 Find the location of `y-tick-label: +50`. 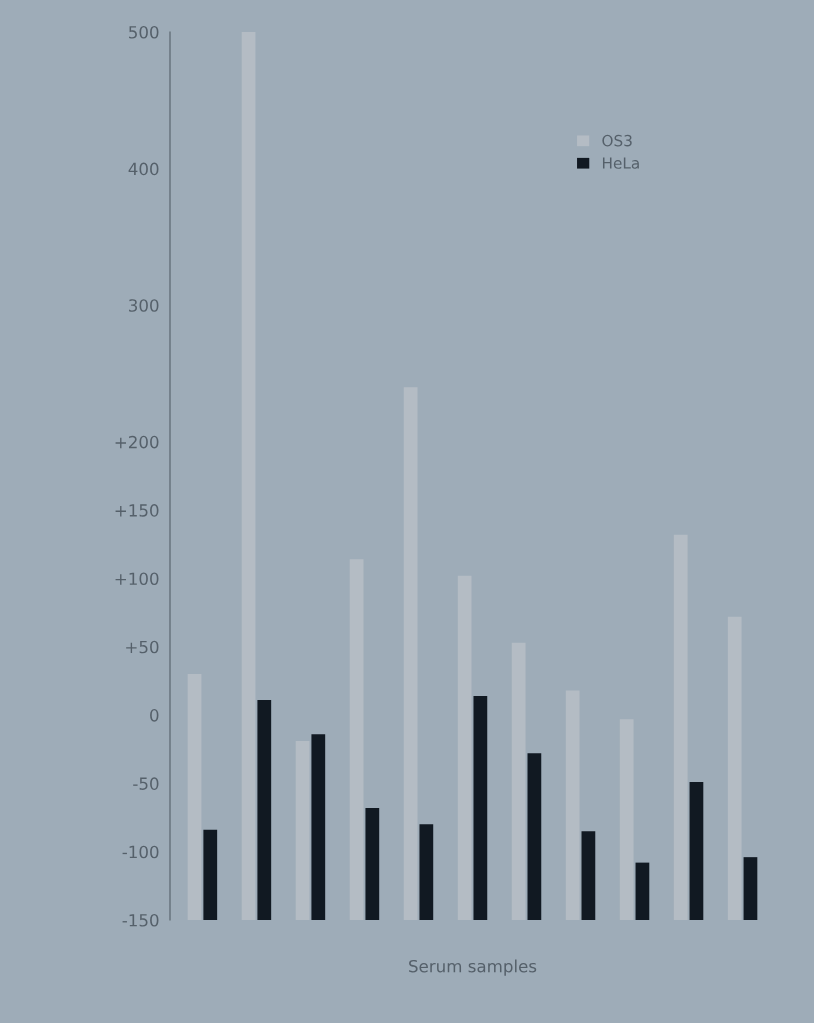

y-tick-label: +50 is located at coordinates (142, 647).